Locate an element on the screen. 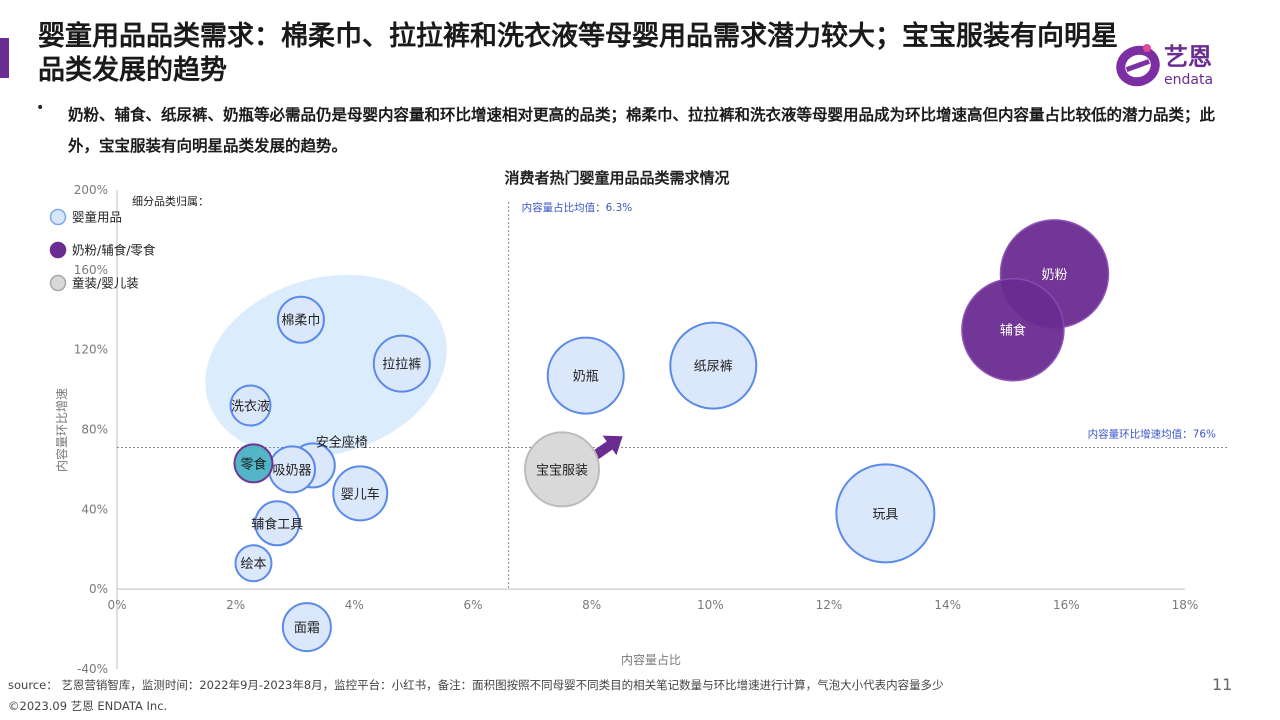 The width and height of the screenshot is (1280, 720). x-tick-label: 0% is located at coordinates (116, 605).